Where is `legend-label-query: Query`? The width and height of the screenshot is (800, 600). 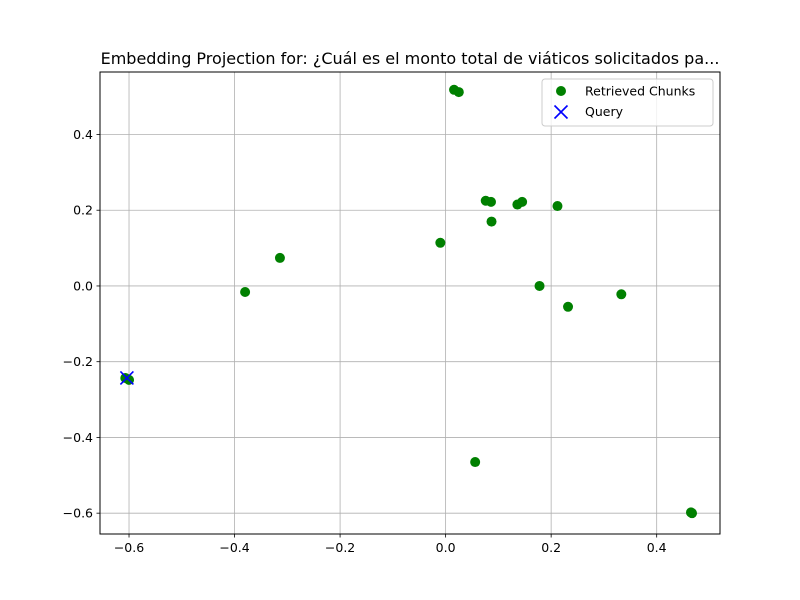
legend-label-query: Query is located at coordinates (604, 111).